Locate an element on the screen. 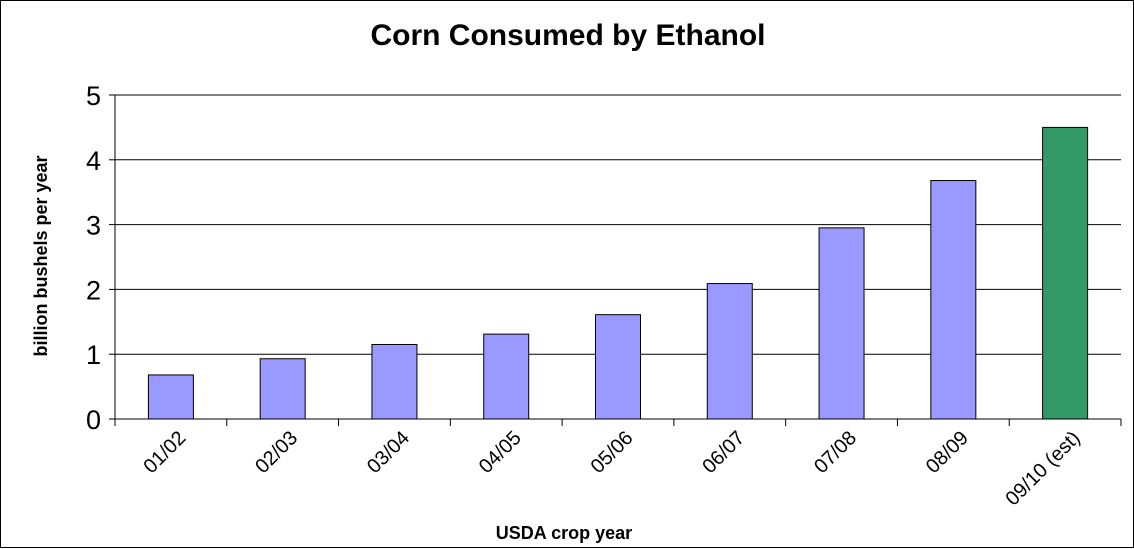 This screenshot has height=549, width=1134. x-tick-label: 06/07 is located at coordinates (723, 452).